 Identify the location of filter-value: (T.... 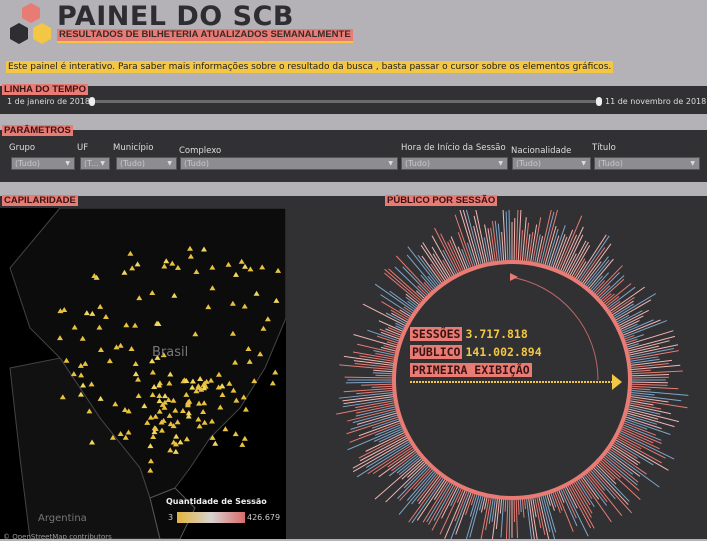
(91, 163).